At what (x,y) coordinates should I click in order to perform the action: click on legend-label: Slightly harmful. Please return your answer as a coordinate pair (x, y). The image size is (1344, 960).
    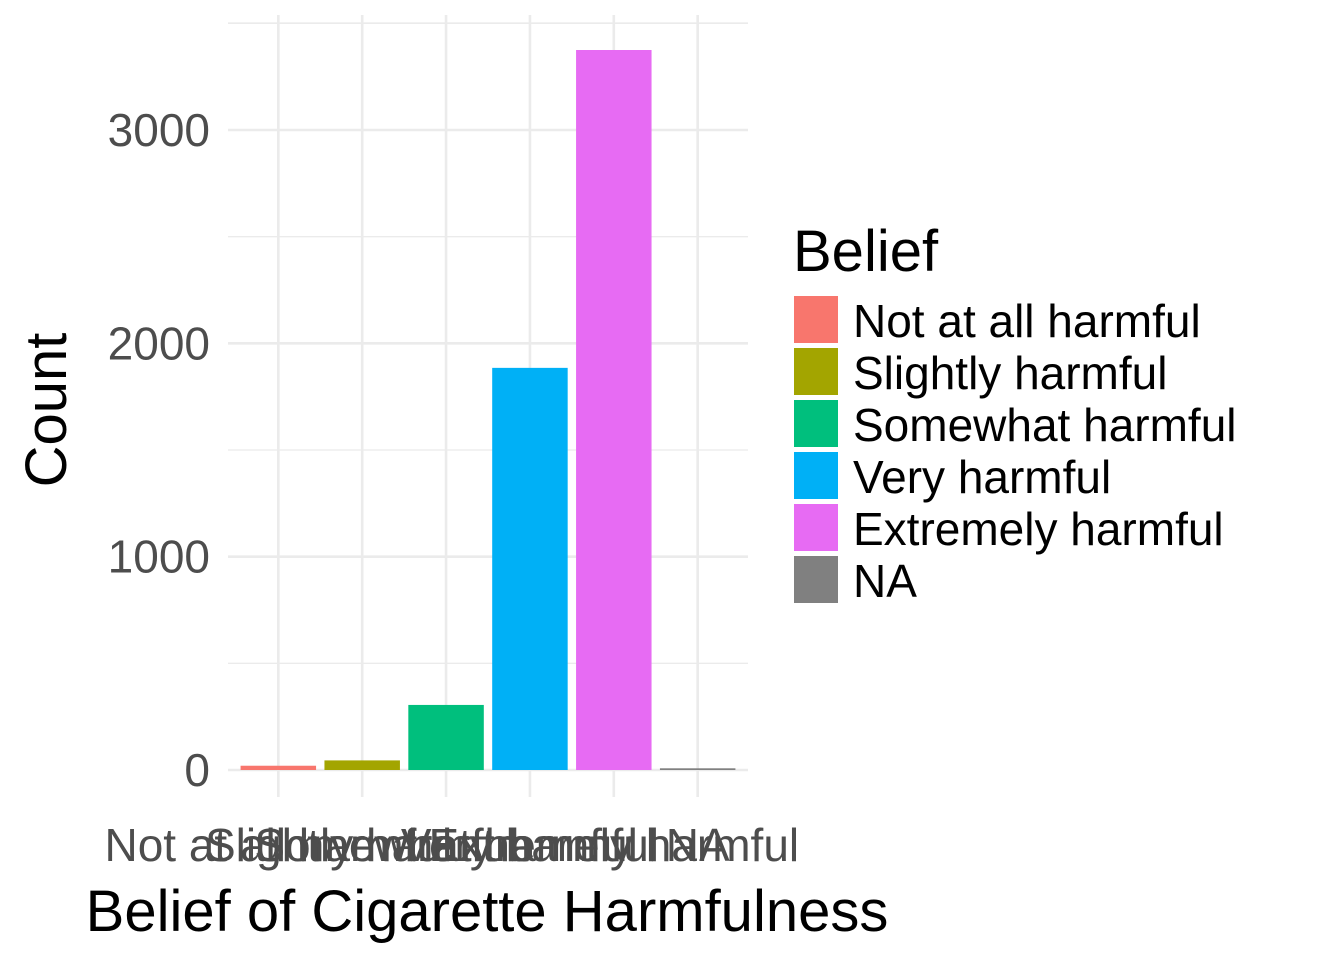
    Looking at the image, I should click on (1010, 373).